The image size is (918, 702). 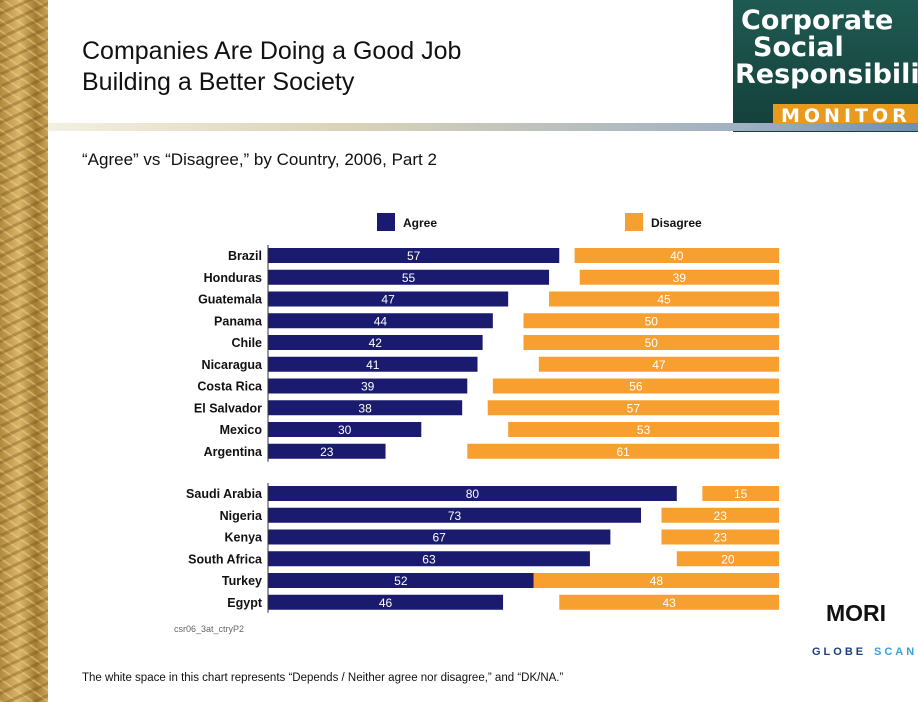 I want to click on bar-agree-saudi-arabia, so click(x=472, y=493).